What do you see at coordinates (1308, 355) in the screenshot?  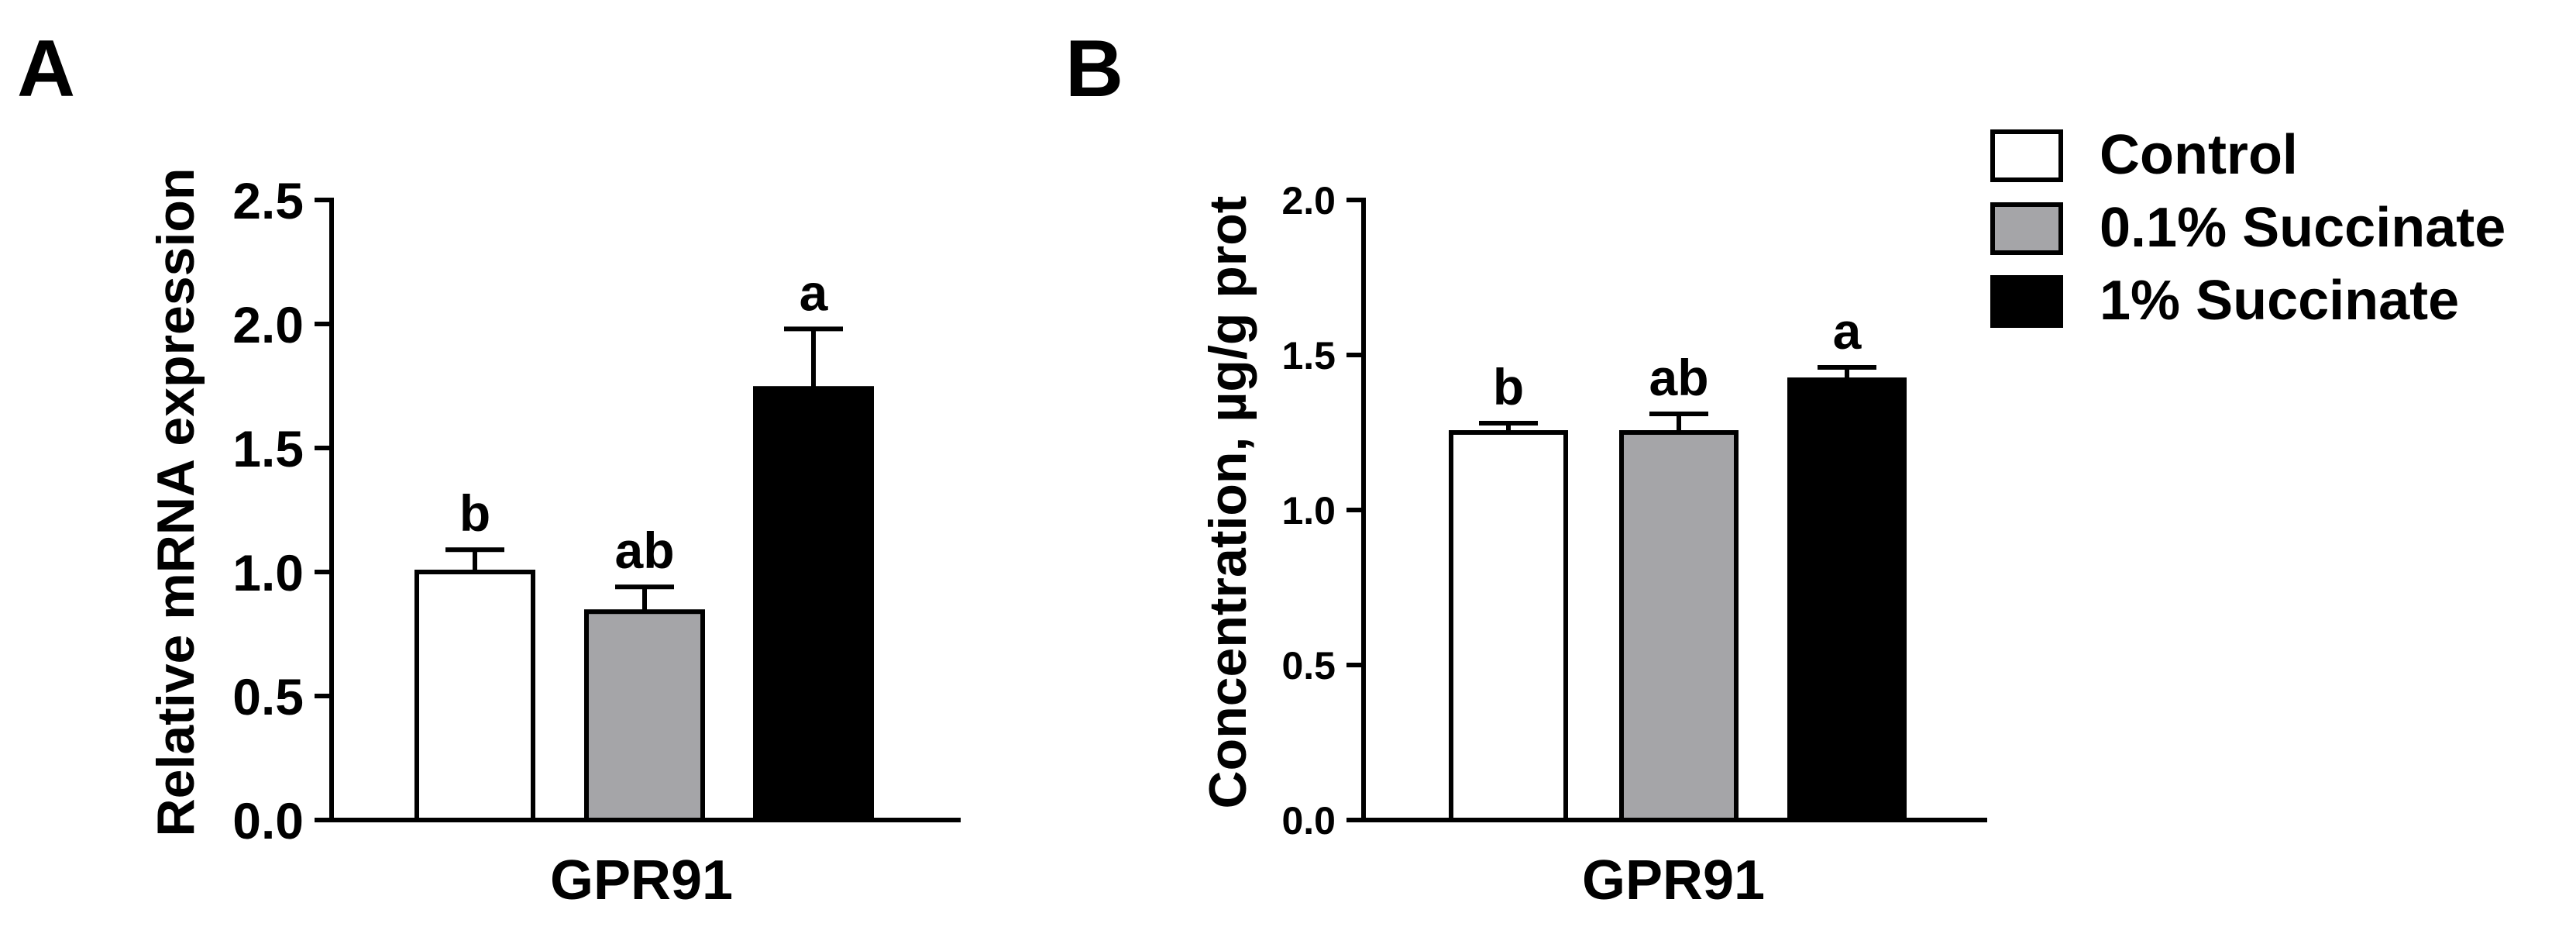 I see `panel-b-y-tick-label: 1.5` at bounding box center [1308, 355].